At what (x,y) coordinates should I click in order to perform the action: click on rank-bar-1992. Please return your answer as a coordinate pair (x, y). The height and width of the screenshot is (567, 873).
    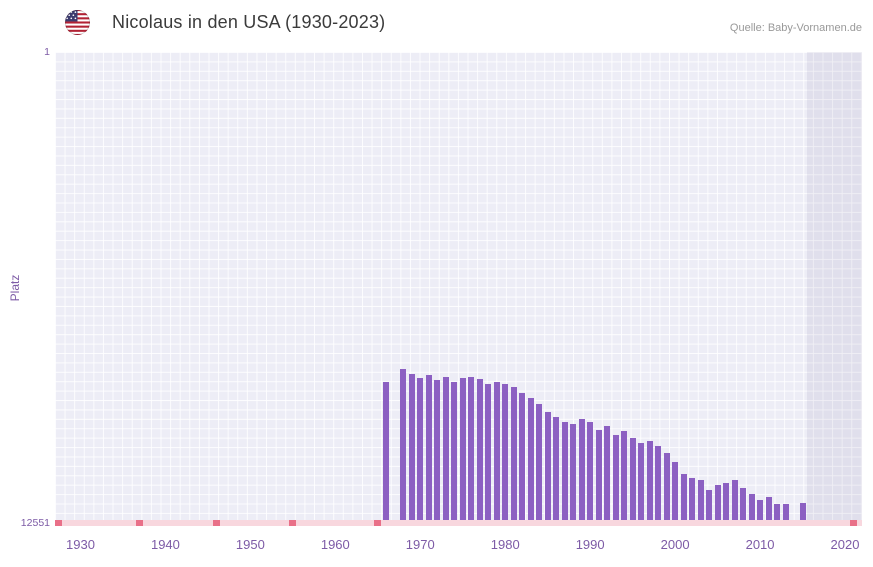
    Looking at the image, I should click on (607, 474).